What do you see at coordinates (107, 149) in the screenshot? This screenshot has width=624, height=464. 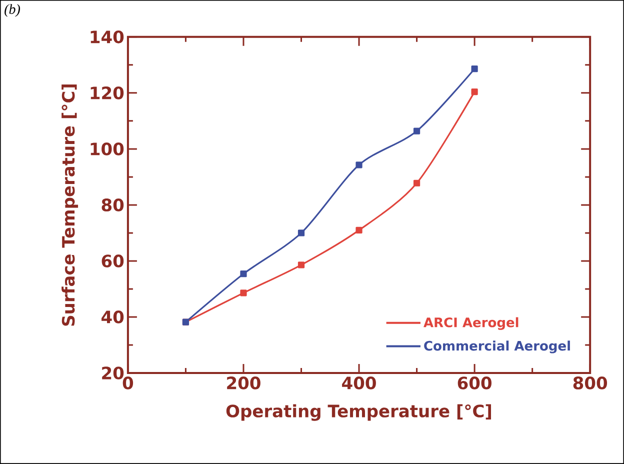 I see `y-tick-label: 100` at bounding box center [107, 149].